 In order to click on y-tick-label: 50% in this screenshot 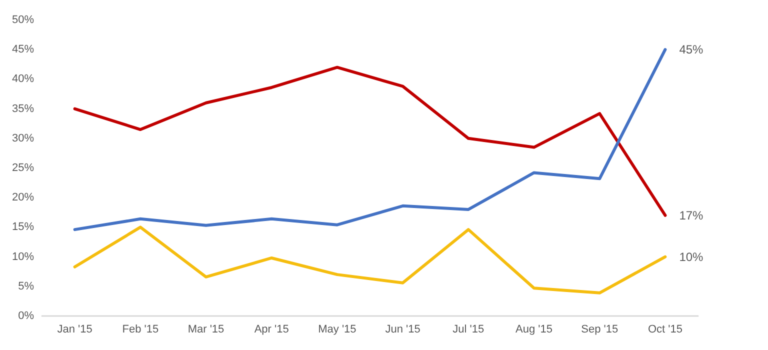, I will do `click(23, 20)`.